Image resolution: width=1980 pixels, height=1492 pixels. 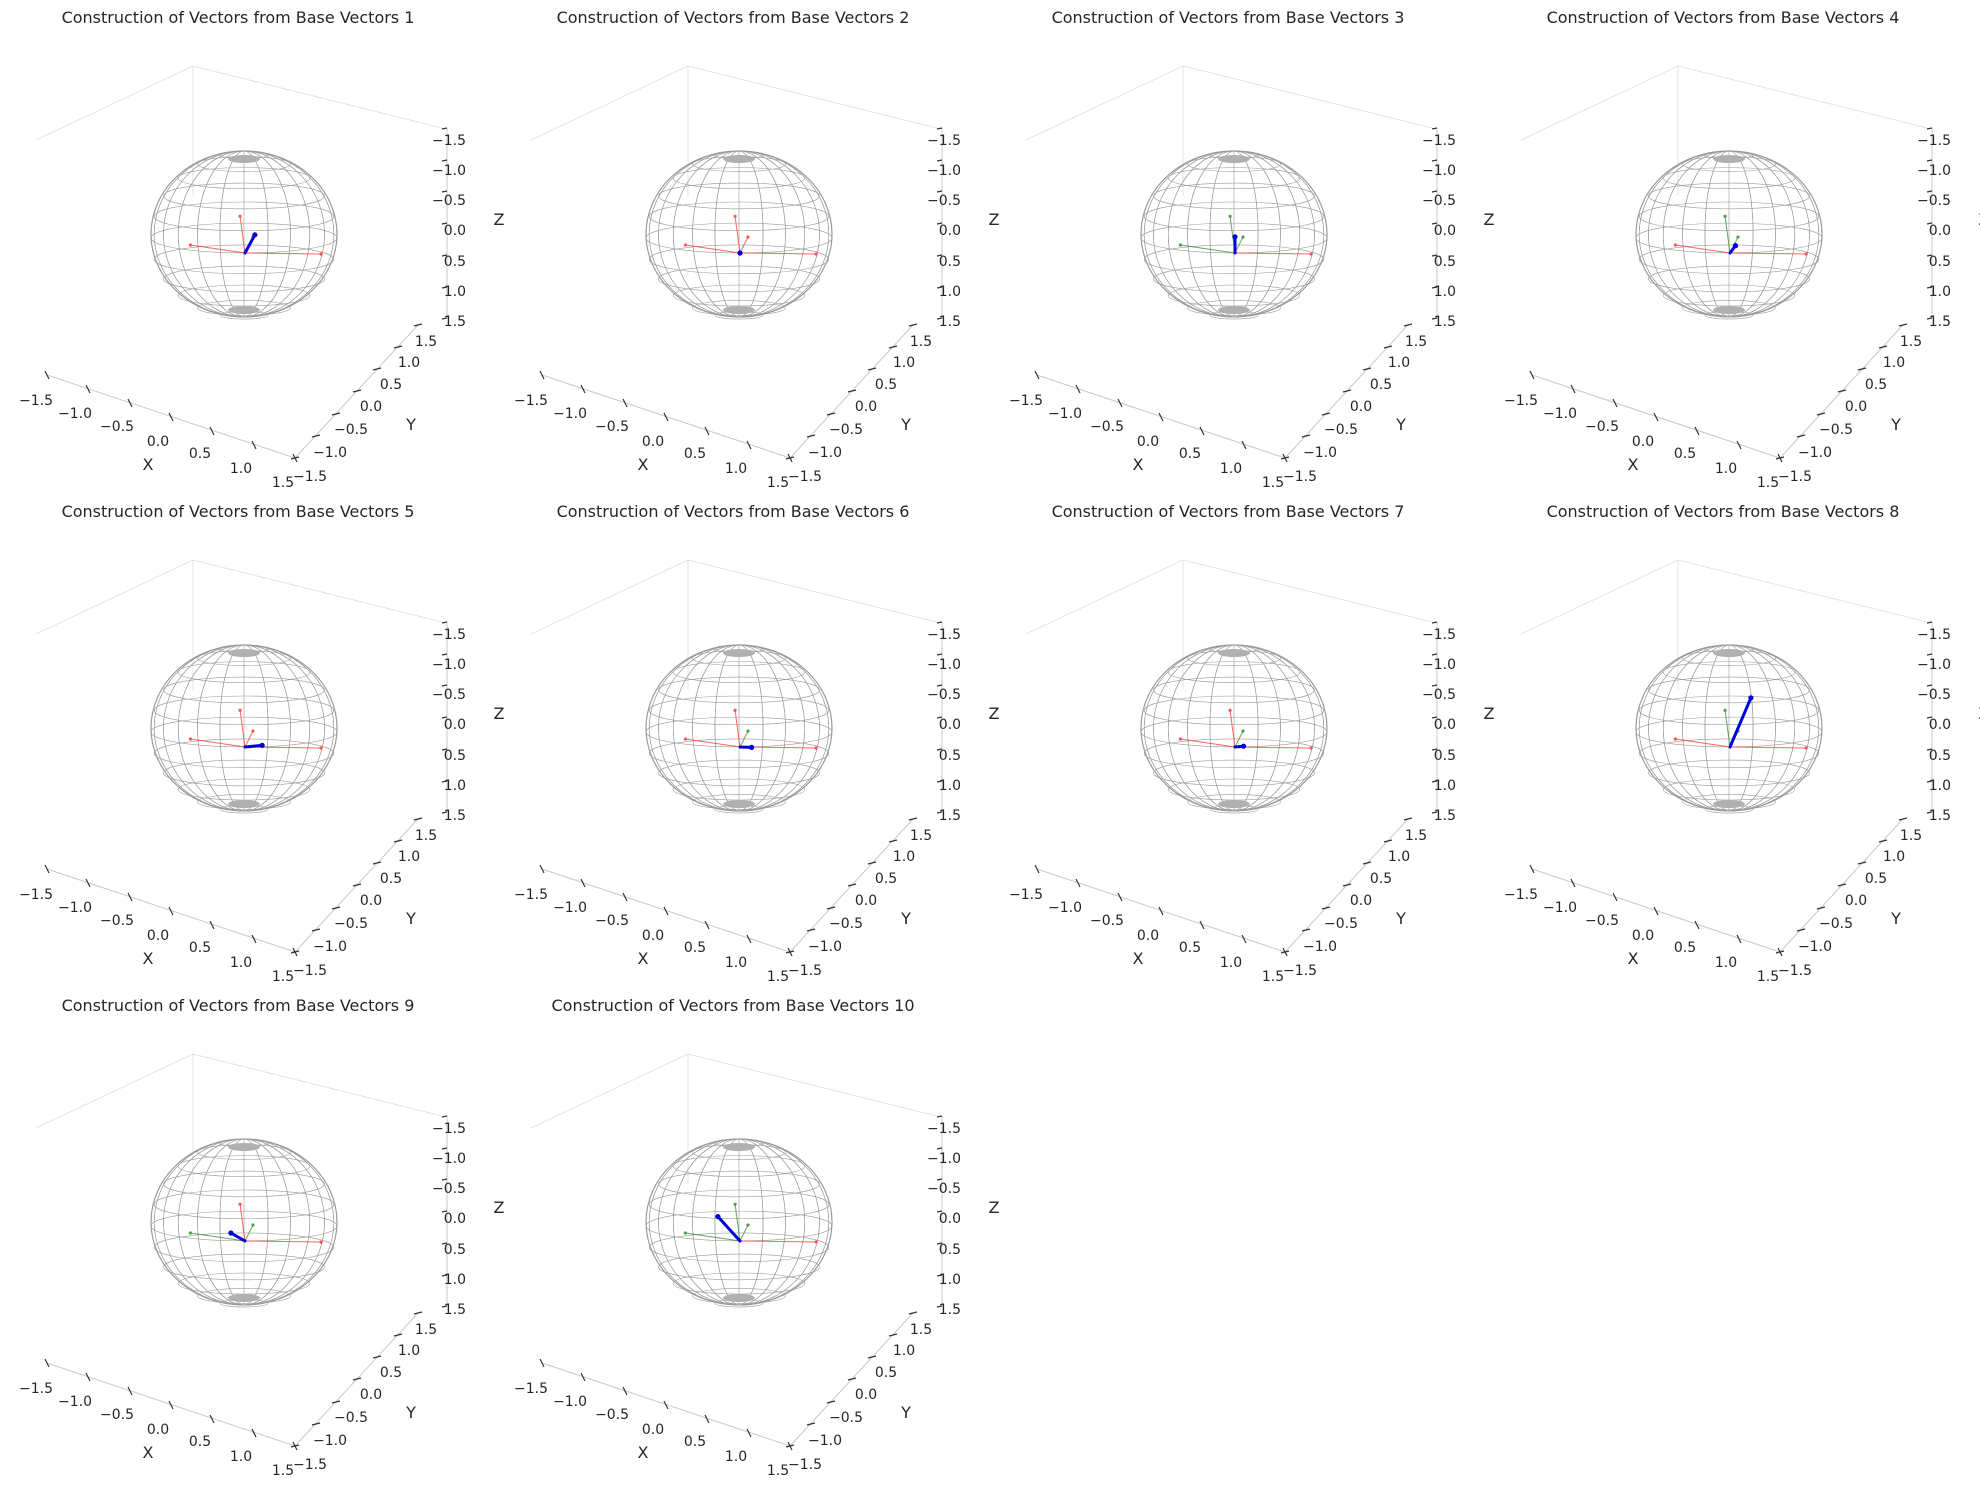 What do you see at coordinates (1895, 918) in the screenshot?
I see `y-axis-label: Y` at bounding box center [1895, 918].